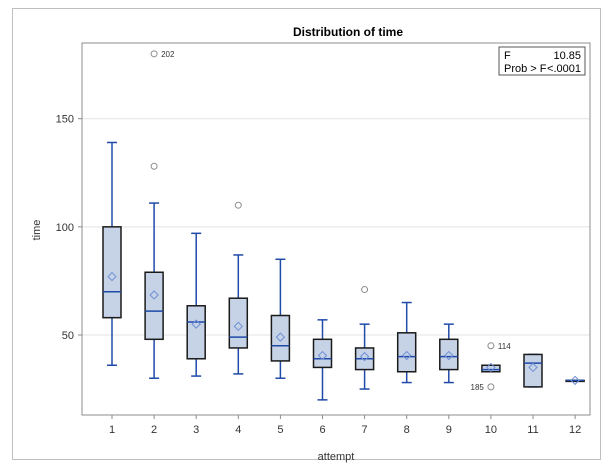  What do you see at coordinates (532, 430) in the screenshot?
I see `x-tick-label: 11` at bounding box center [532, 430].